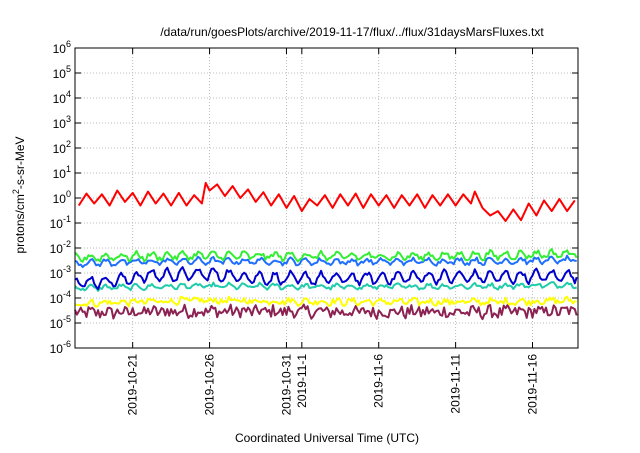  What do you see at coordinates (533, 384) in the screenshot?
I see `x-tick-label: 2019-11-16` at bounding box center [533, 384].